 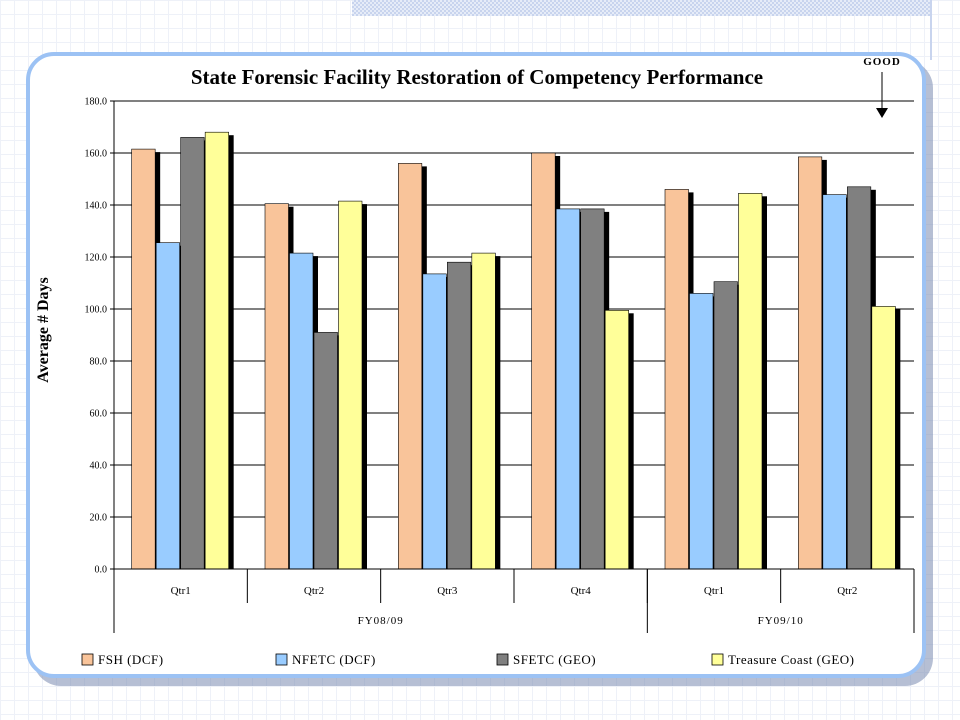 I want to click on y-tick-label: 60.0, so click(x=99, y=414).